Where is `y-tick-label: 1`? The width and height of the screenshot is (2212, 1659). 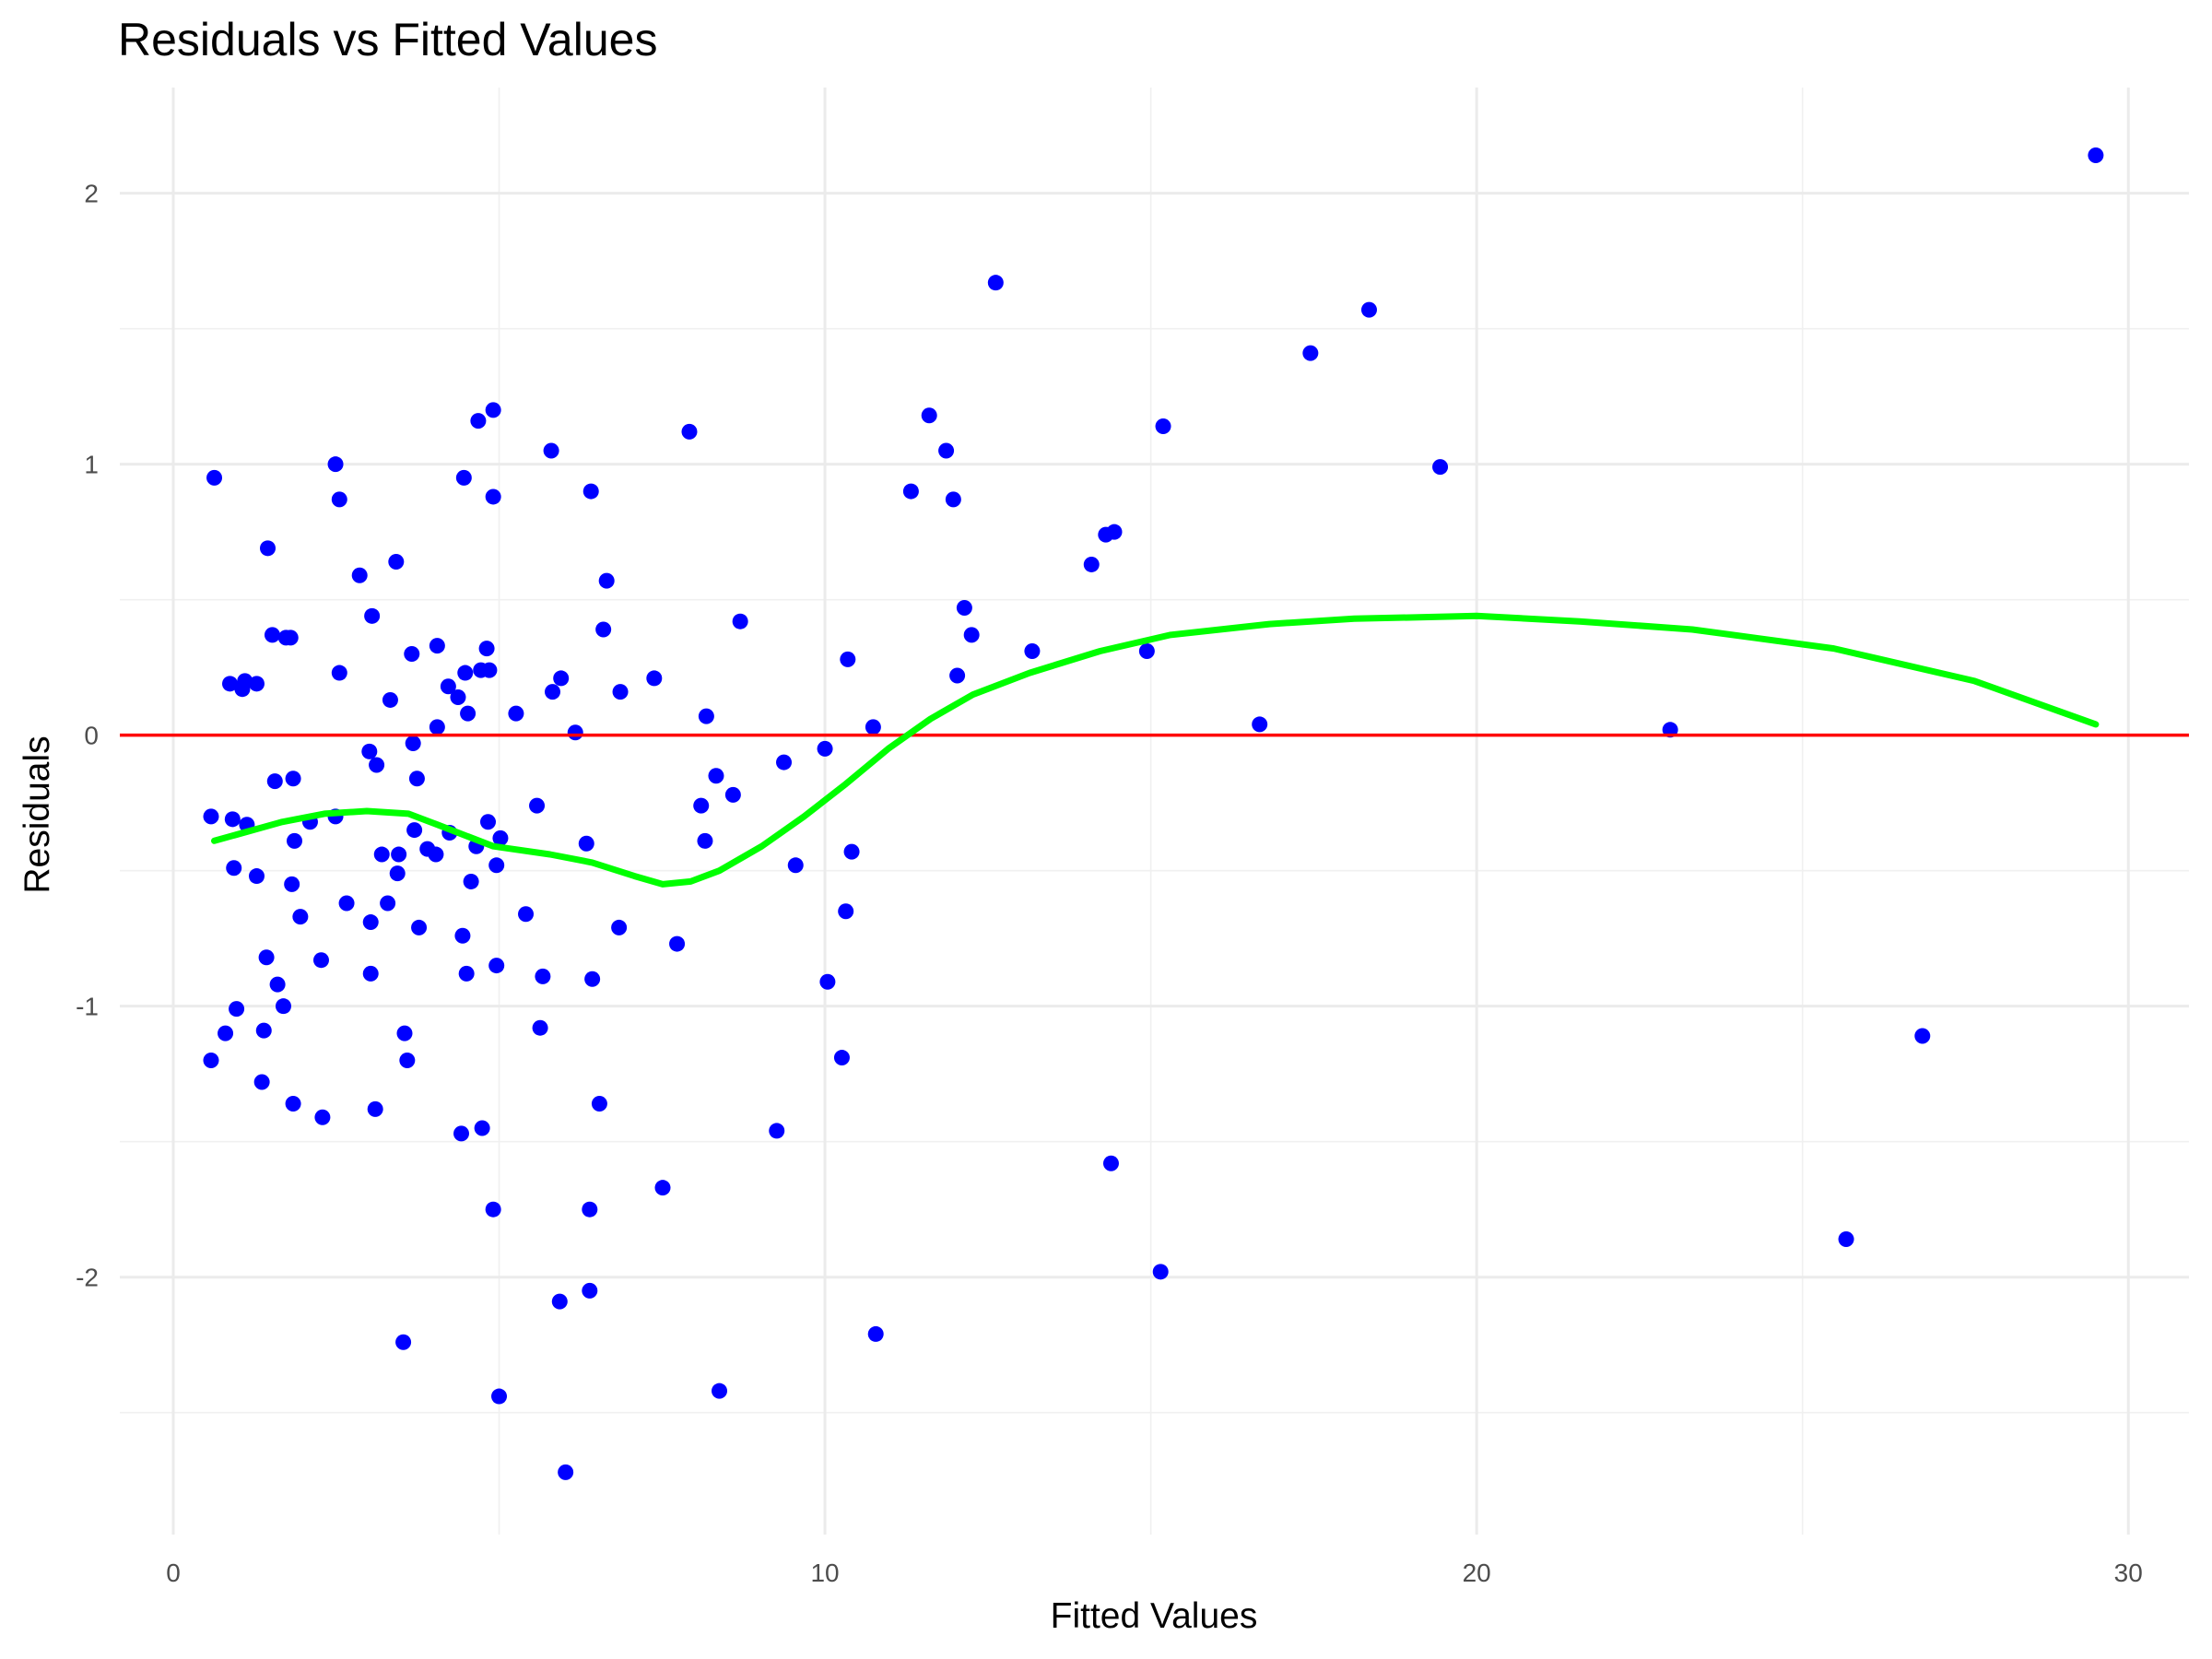
y-tick-label: 1 is located at coordinates (91, 465).